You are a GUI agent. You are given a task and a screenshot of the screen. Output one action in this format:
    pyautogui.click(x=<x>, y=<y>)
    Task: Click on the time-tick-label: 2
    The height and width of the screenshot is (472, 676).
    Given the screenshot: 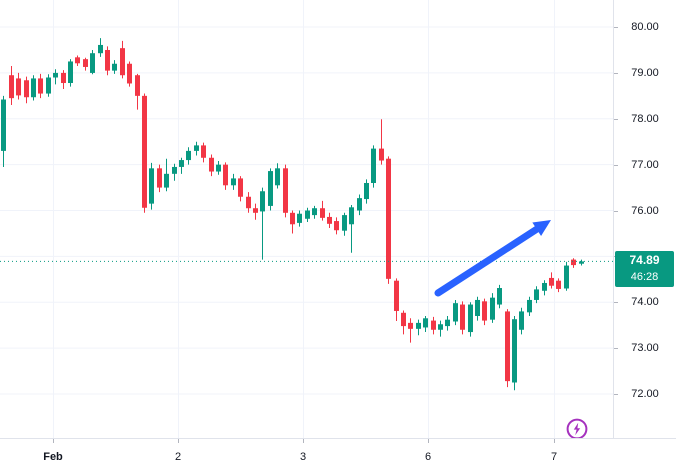 What is the action you would take?
    pyautogui.click(x=178, y=457)
    